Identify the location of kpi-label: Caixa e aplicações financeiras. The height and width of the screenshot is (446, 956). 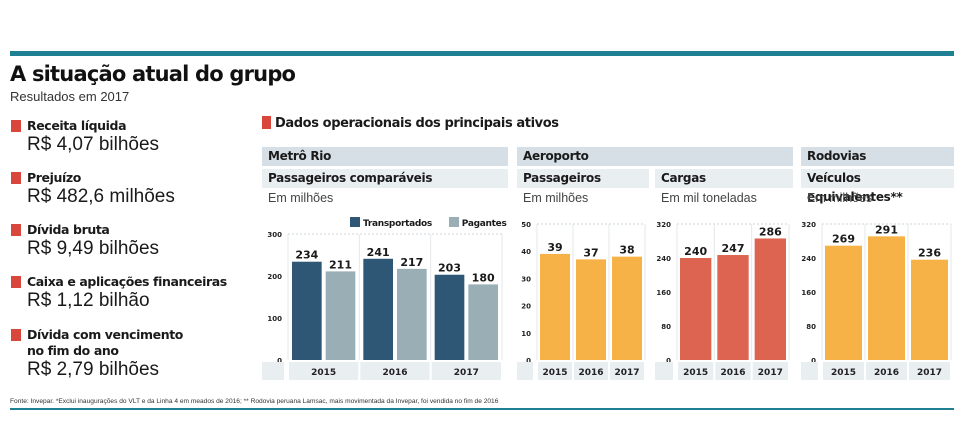
(127, 281).